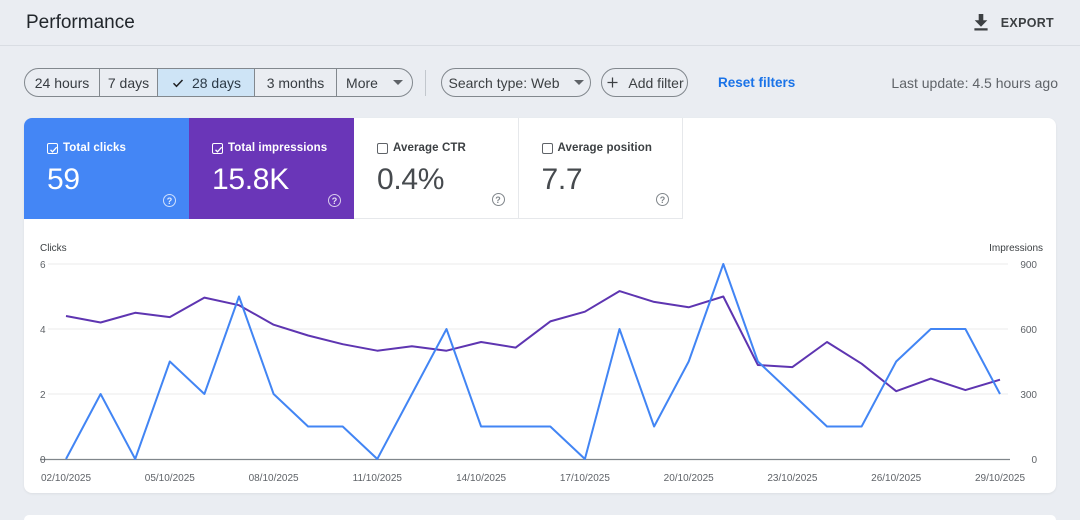  I want to click on svg-text: 300, so click(1028, 395).